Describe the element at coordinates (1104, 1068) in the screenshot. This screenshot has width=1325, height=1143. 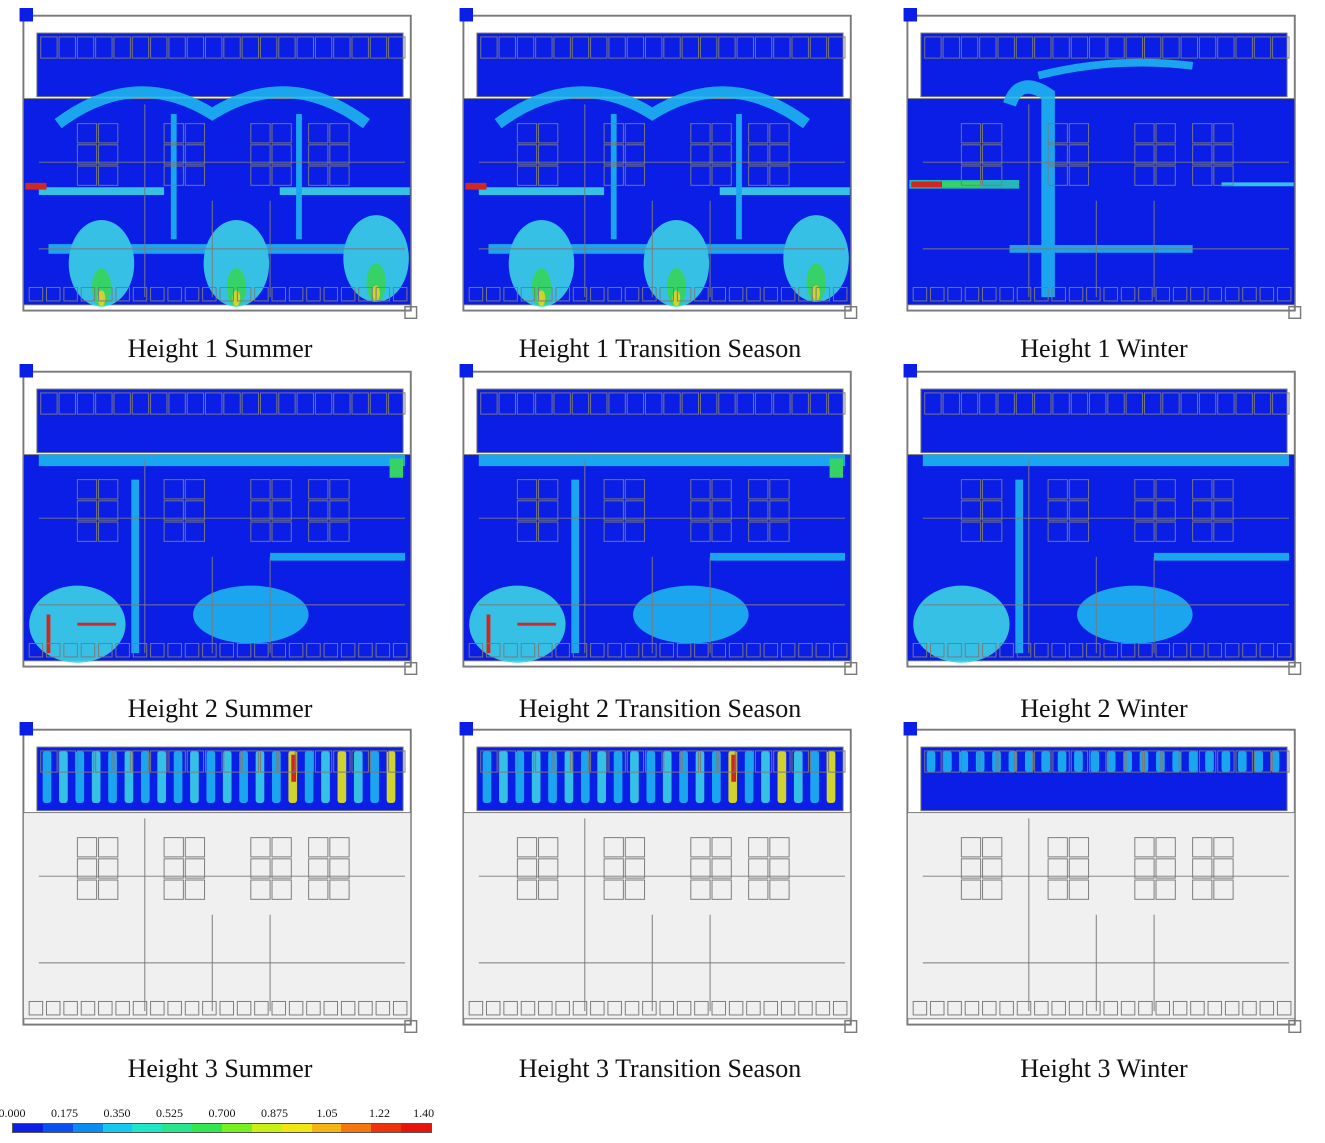
I see `panel-caption: Height 3 Winter` at that location.